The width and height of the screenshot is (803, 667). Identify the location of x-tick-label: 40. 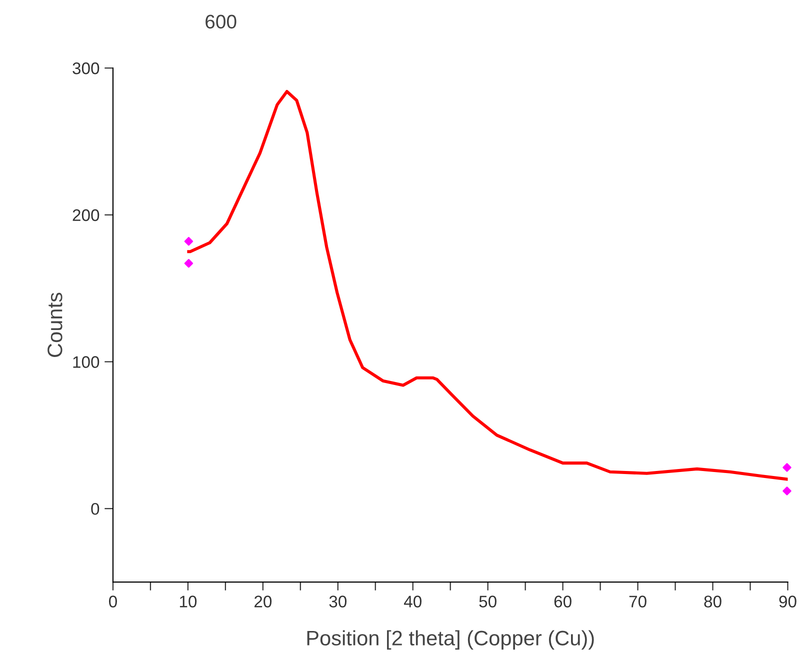
(413, 602).